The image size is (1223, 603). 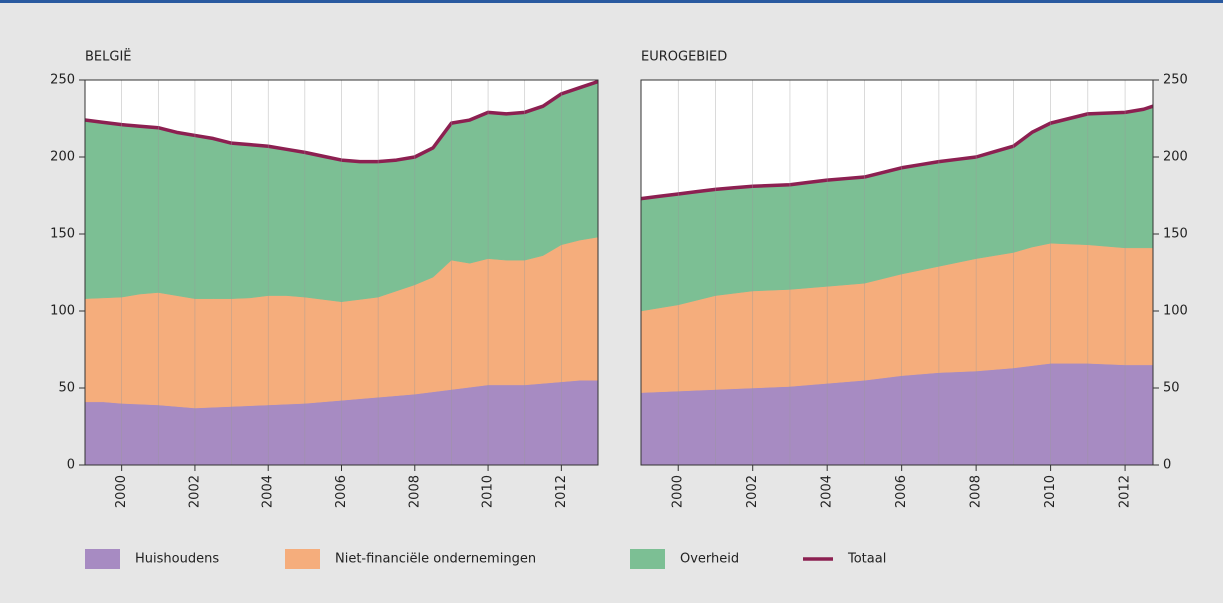 What do you see at coordinates (611, 1) in the screenshot?
I see `top-rule` at bounding box center [611, 1].